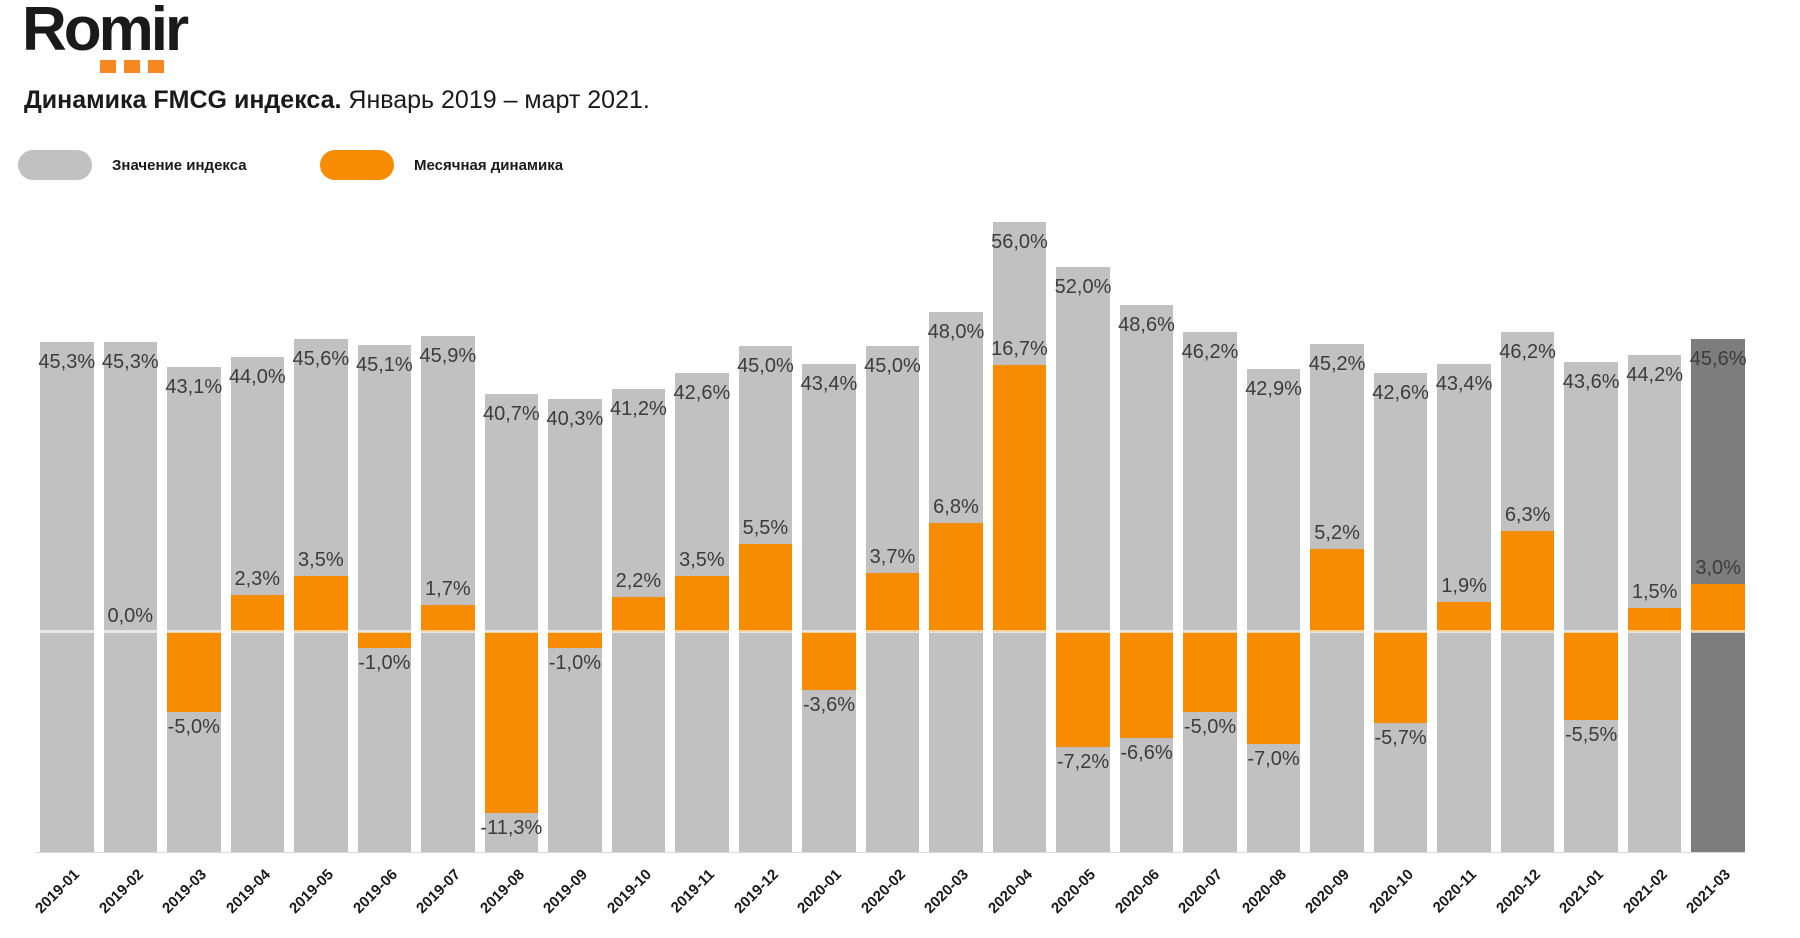 This screenshot has width=1800, height=938. What do you see at coordinates (638, 580) in the screenshot?
I see `dynamics-value-label: 2,2%` at bounding box center [638, 580].